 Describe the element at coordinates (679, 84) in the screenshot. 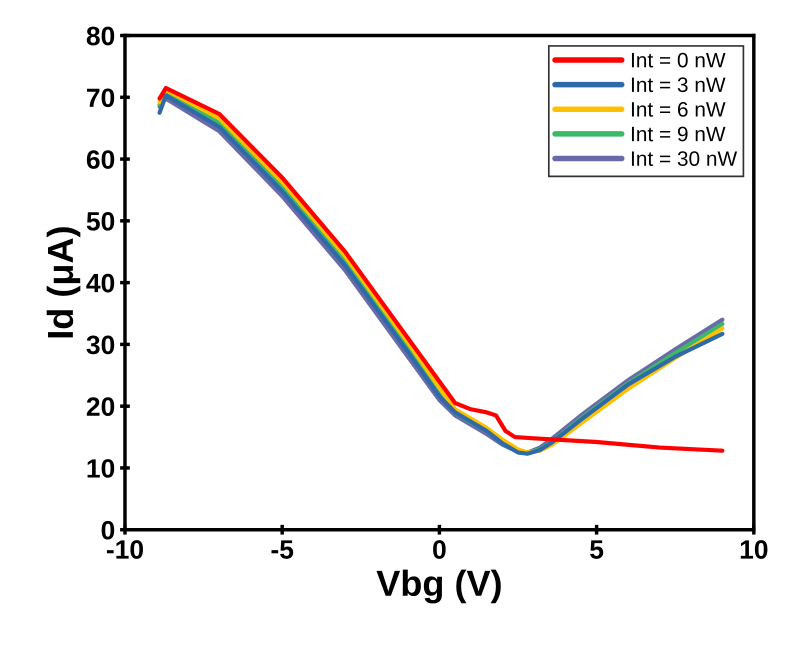

I see `legend-label: Int = 3 nW` at that location.